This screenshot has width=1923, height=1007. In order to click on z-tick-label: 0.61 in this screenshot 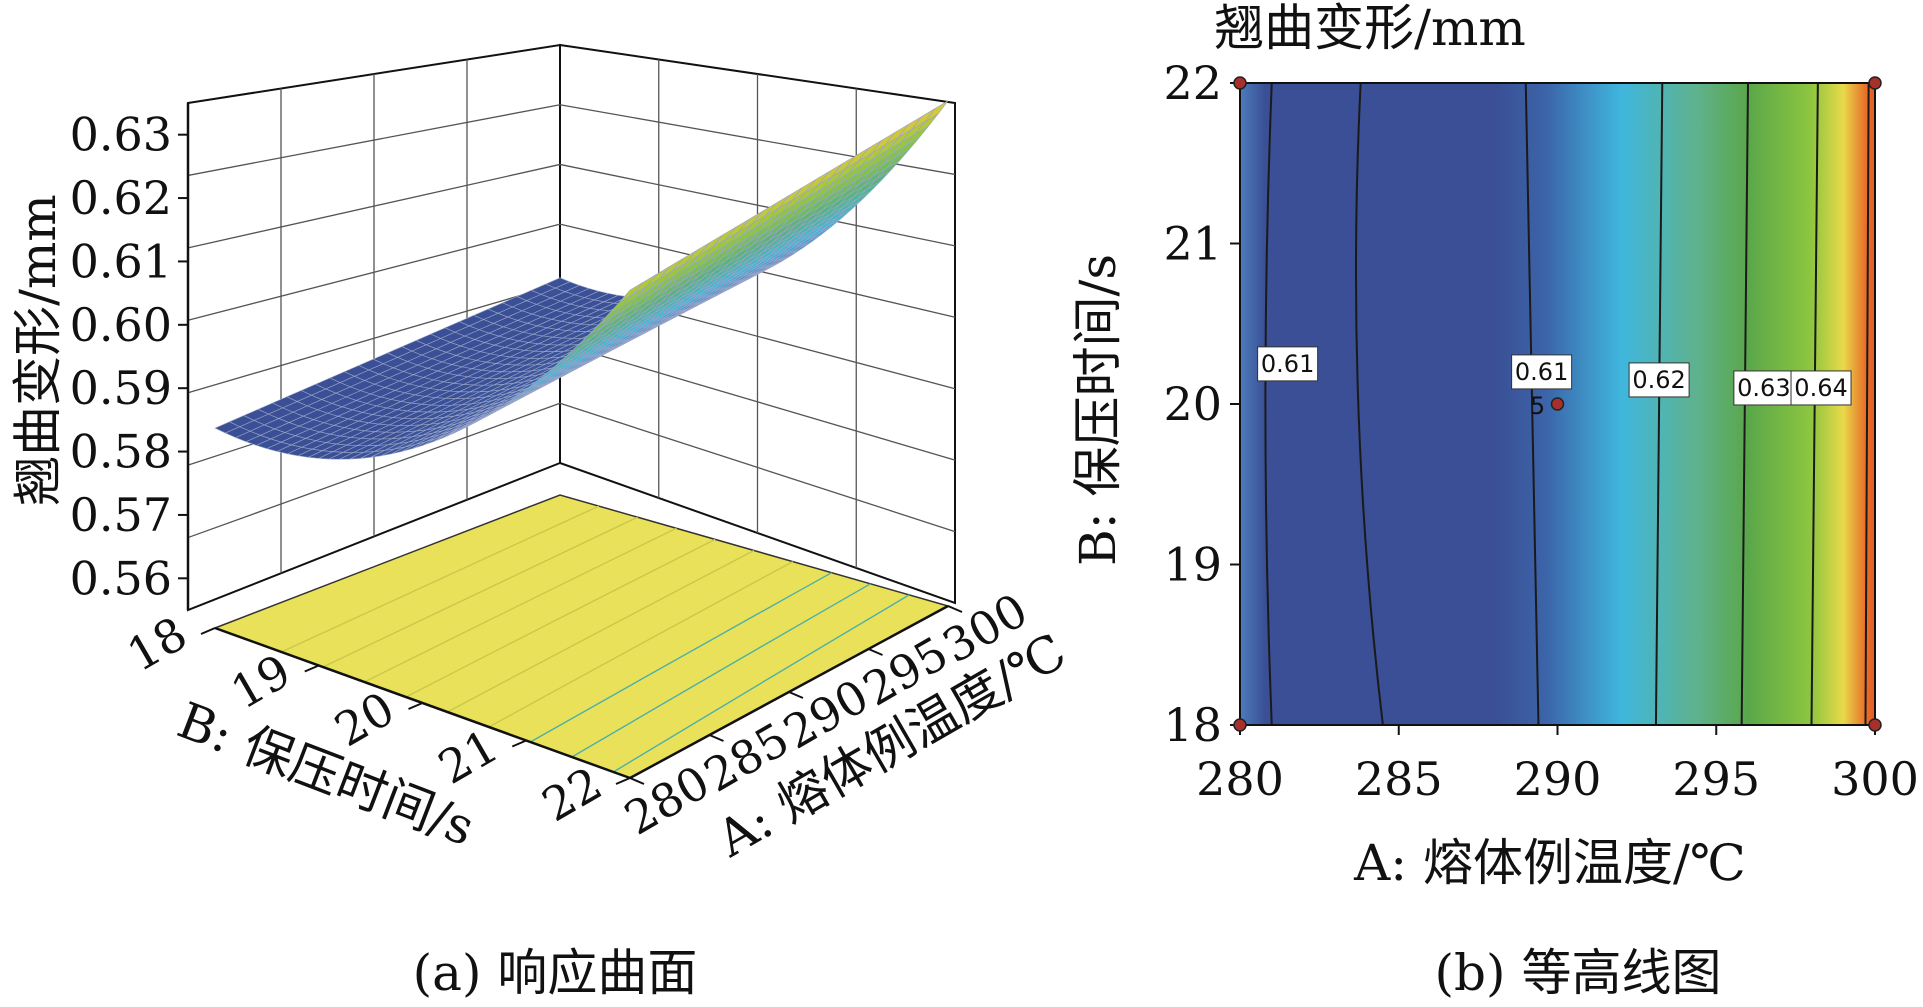, I will do `click(121, 261)`.